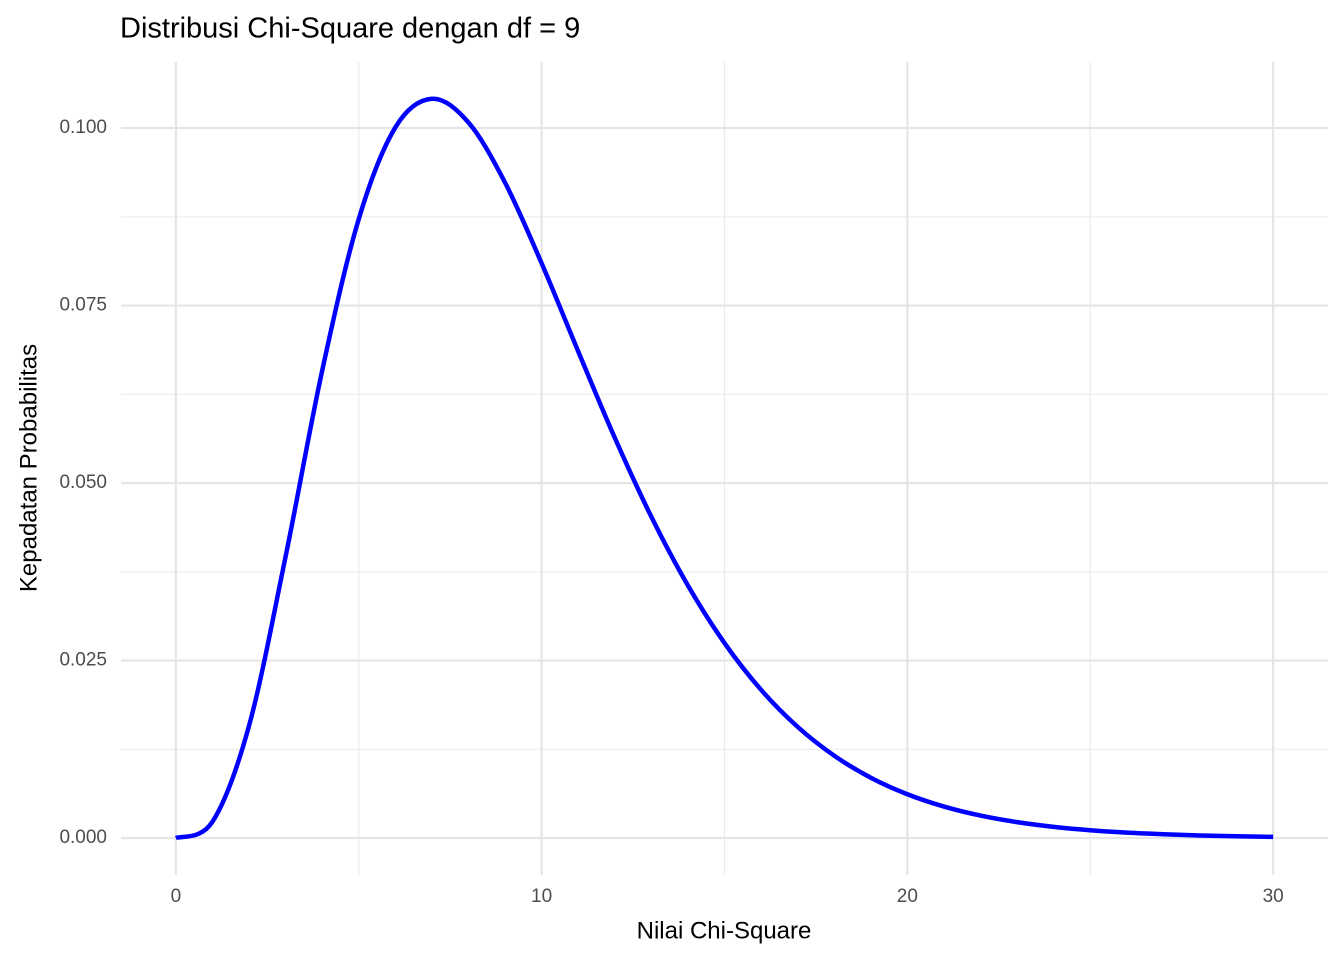  I want to click on x-tick-label: 10, so click(541, 896).